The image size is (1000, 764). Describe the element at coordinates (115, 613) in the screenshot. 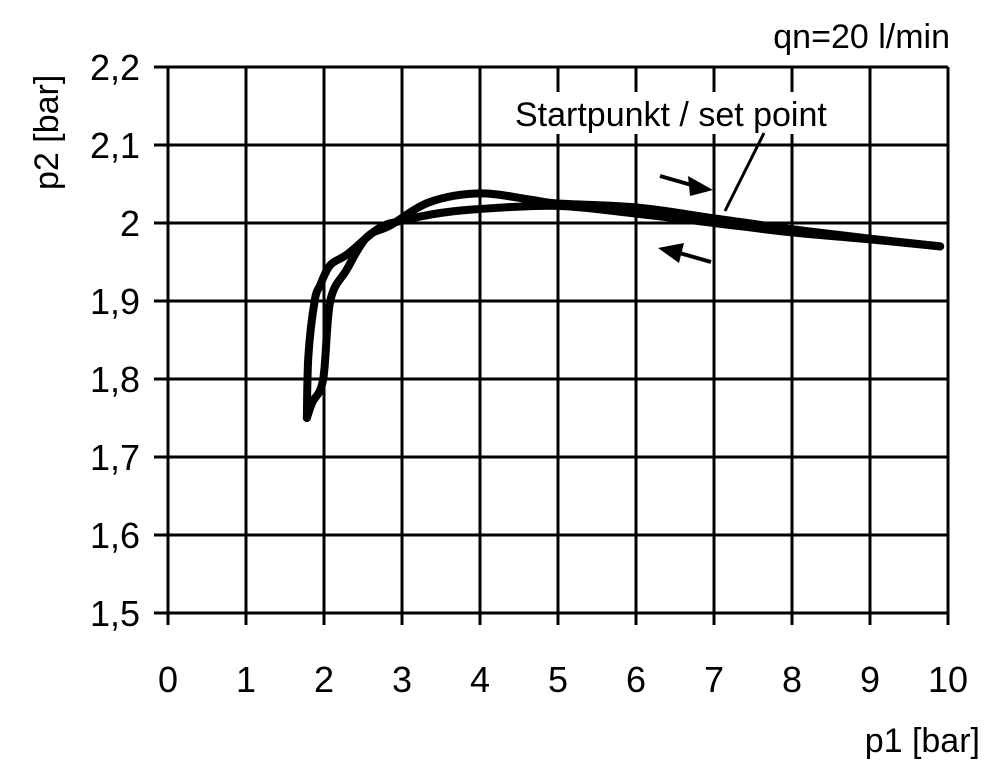

I see `y-tick-label: 1,5` at that location.